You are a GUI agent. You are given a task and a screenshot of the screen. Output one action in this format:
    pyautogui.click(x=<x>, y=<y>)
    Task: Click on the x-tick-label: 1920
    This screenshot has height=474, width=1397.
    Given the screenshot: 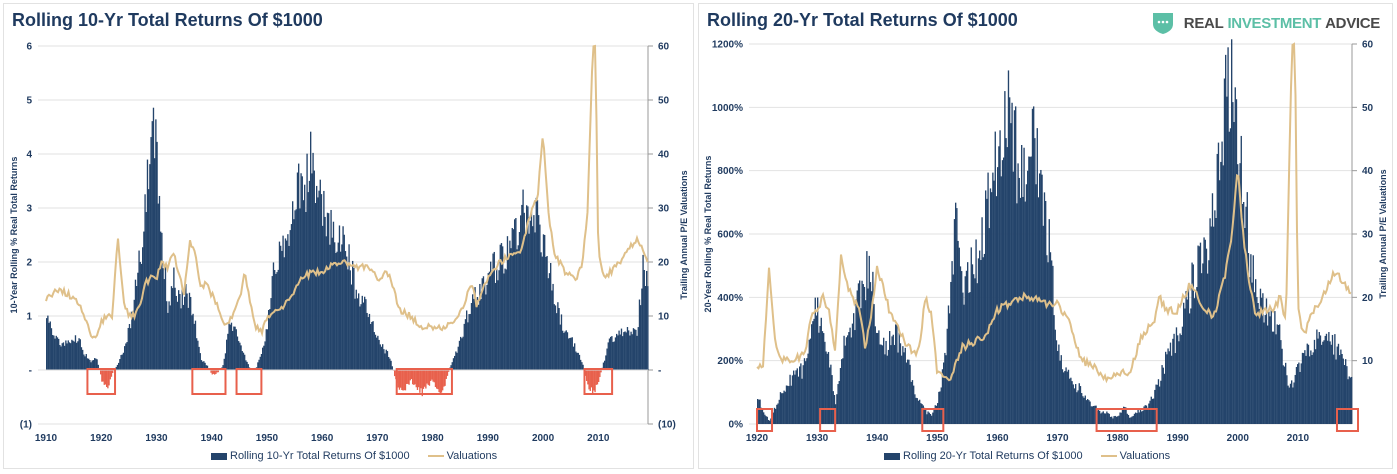 What is the action you would take?
    pyautogui.click(x=101, y=438)
    